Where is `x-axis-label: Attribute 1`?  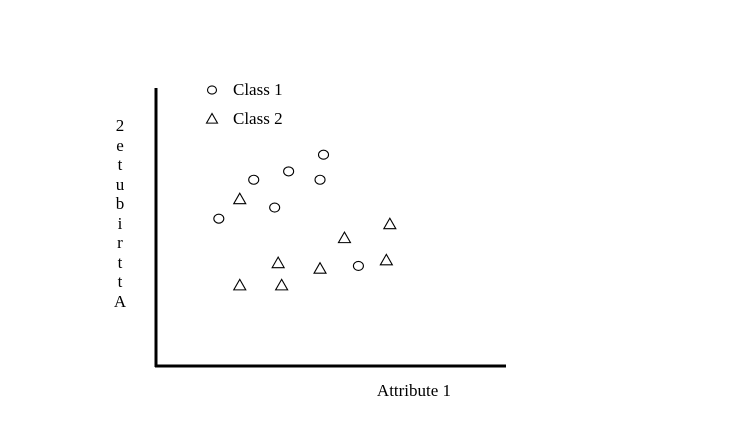 x-axis-label: Attribute 1 is located at coordinates (414, 390).